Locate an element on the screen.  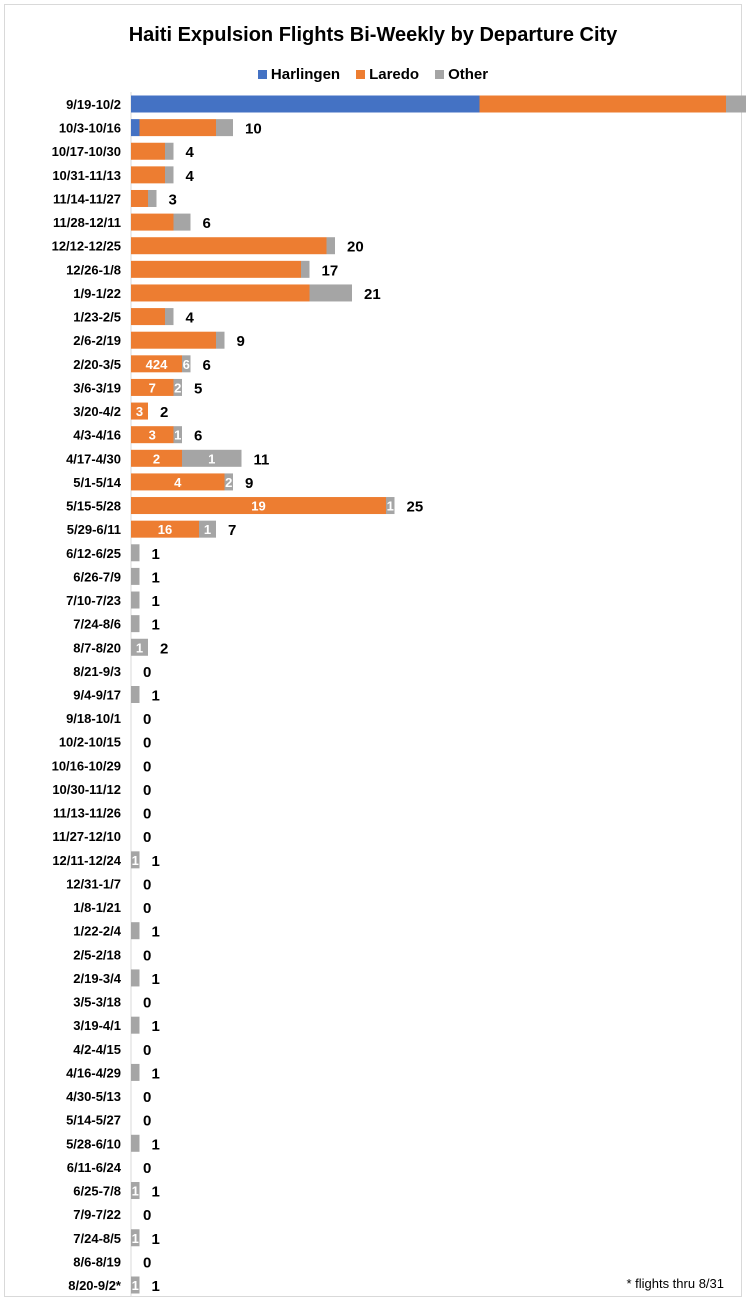
category-label: 10/31-11/13 is located at coordinates (86, 175).